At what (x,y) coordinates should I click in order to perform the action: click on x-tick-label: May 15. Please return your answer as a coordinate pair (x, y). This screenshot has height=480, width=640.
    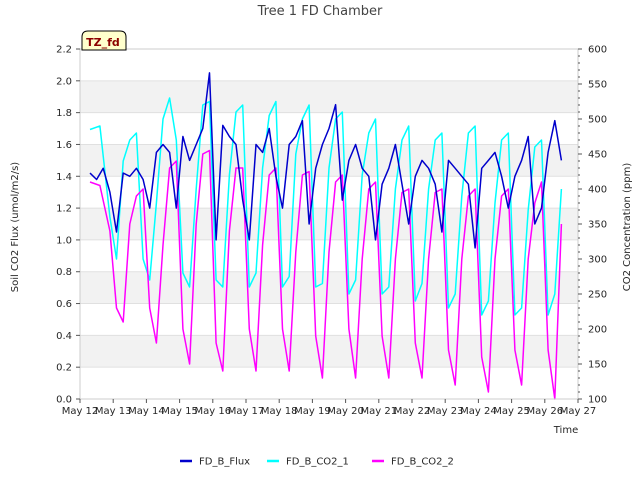
    Looking at the image, I should click on (179, 411).